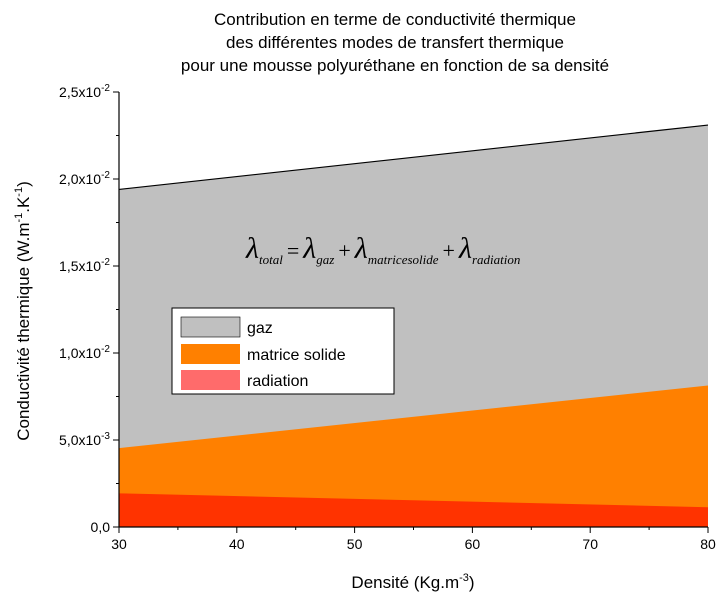  Describe the element at coordinates (84, 439) in the screenshot. I see `y-tick-label: 5,0x10⁻³` at that location.